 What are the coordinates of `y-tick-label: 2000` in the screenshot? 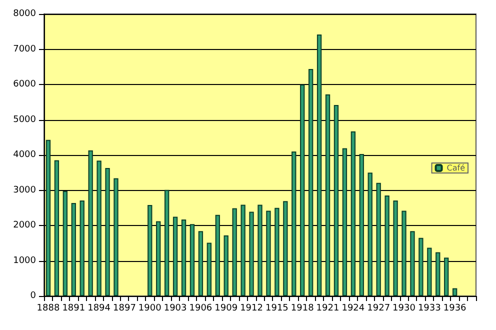 It's located at (24, 225).